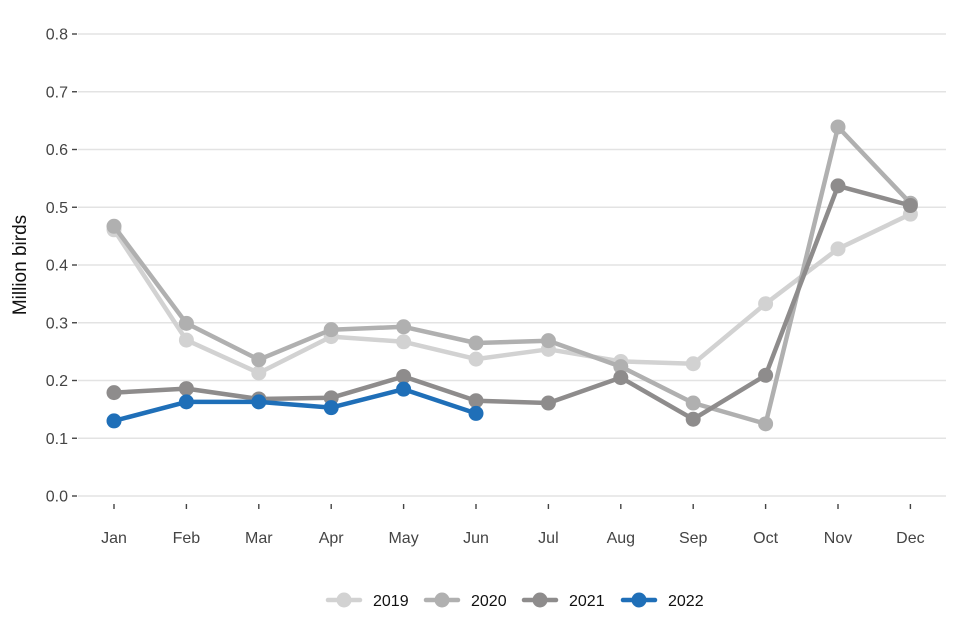 Image resolution: width=960 pixels, height=640 pixels. I want to click on data-point-2019-Sep, so click(693, 364).